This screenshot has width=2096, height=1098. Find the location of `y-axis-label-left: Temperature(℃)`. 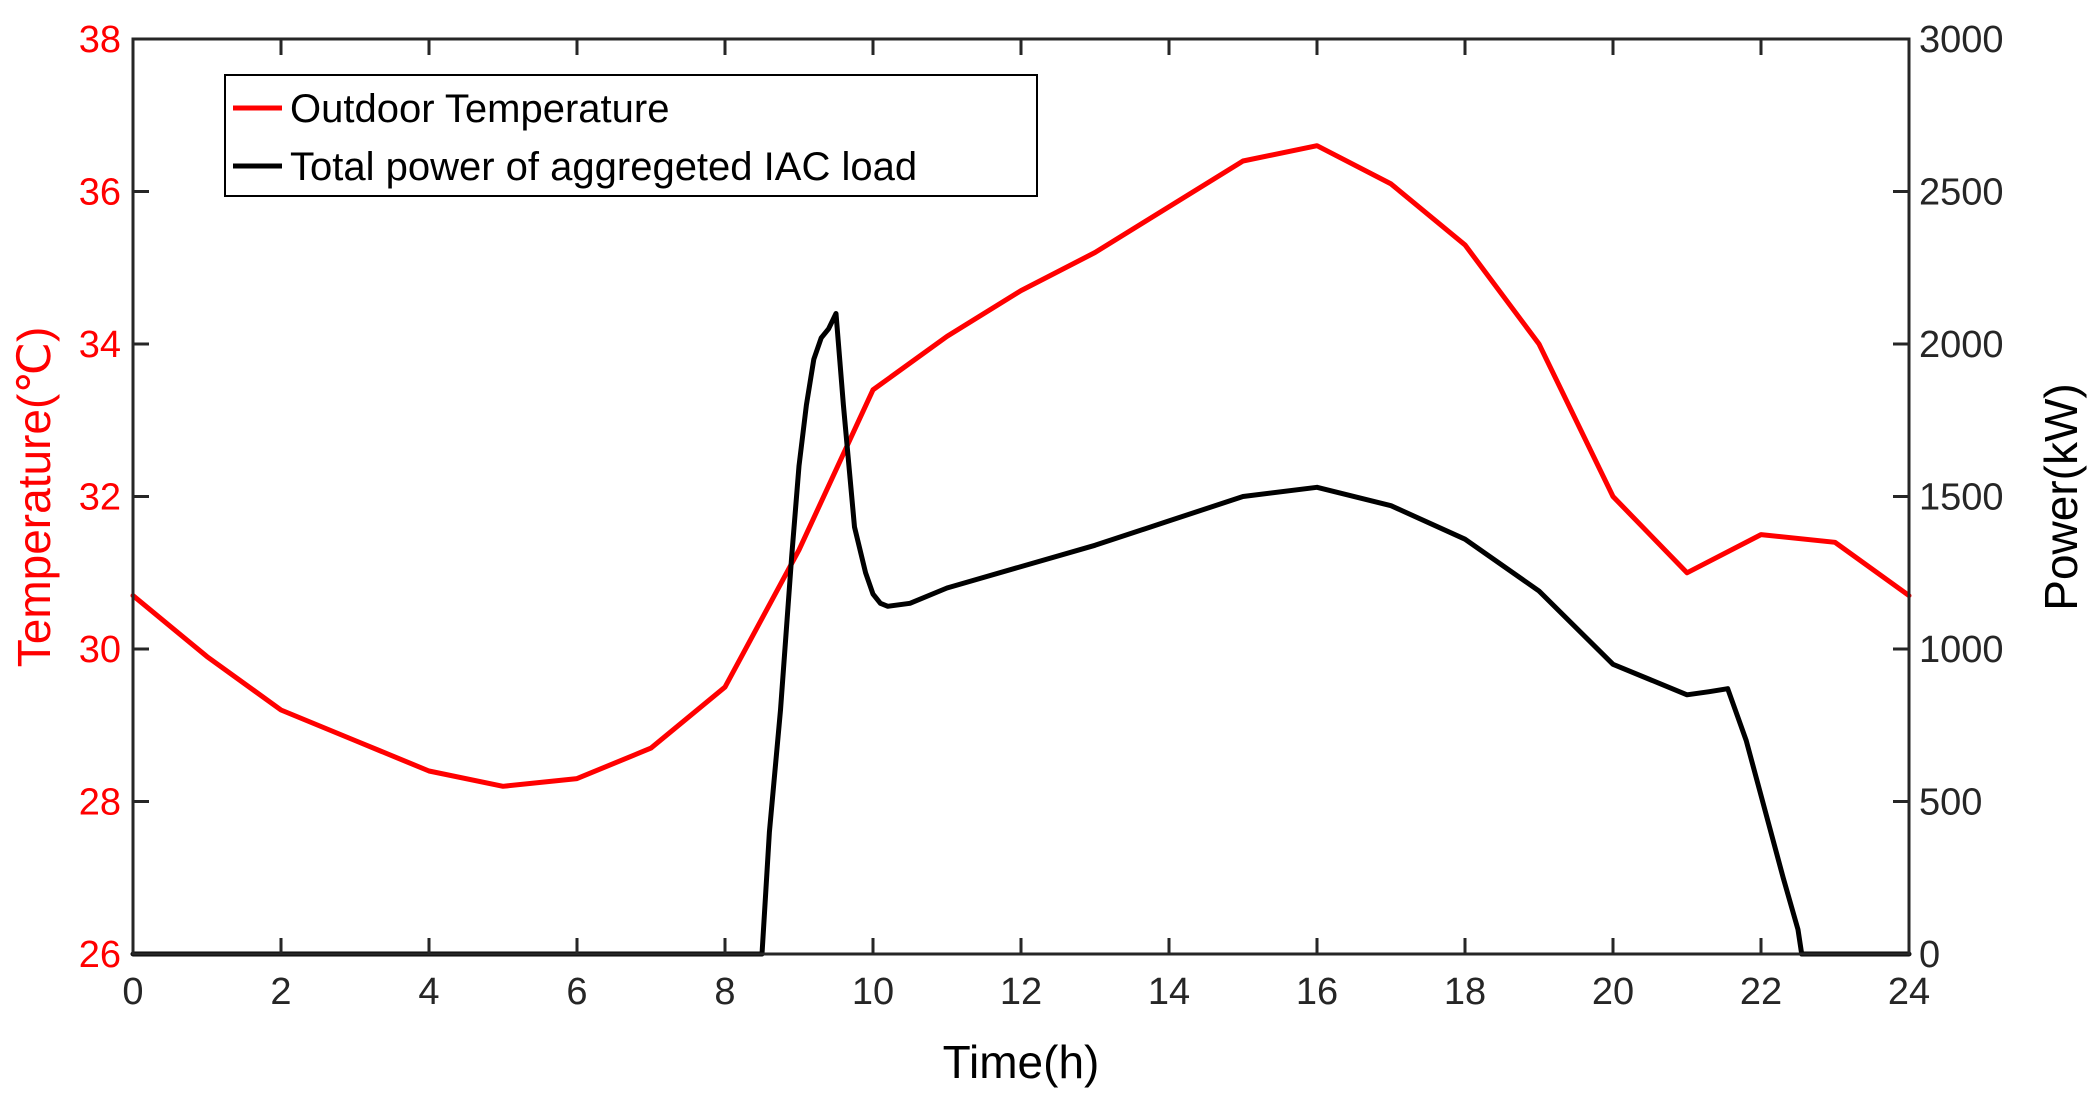

y-axis-label-left: Temperature(℃) is located at coordinates (34, 497).